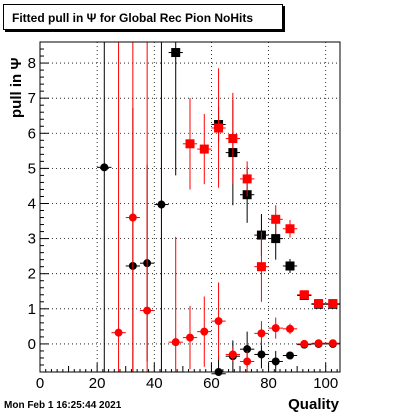  I want to click on x-tick-label: 60, so click(211, 383).